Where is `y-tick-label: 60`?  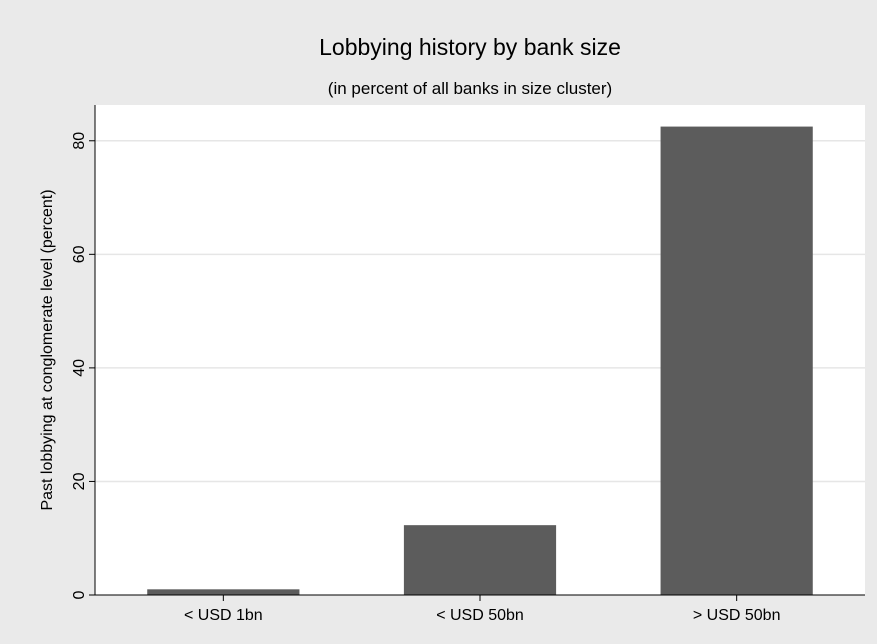 y-tick-label: 60 is located at coordinates (79, 254).